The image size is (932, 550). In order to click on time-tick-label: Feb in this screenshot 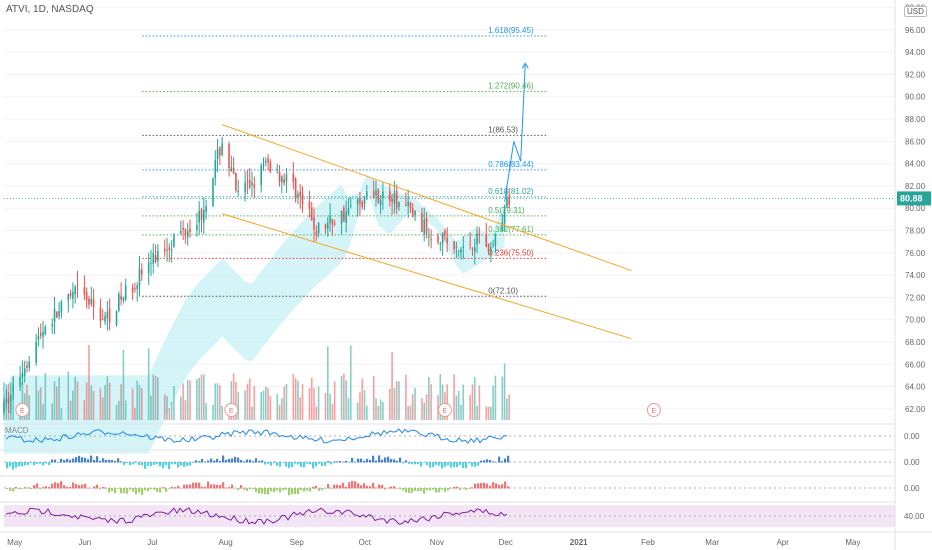, I will do `click(648, 542)`.